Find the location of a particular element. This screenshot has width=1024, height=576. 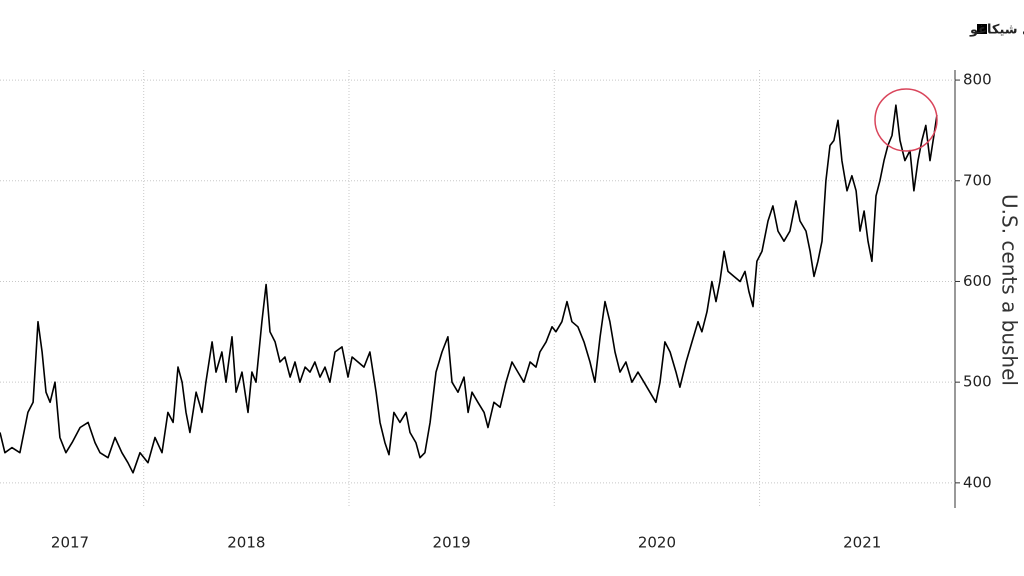

x-tick-label: 2020 is located at coordinates (657, 543).